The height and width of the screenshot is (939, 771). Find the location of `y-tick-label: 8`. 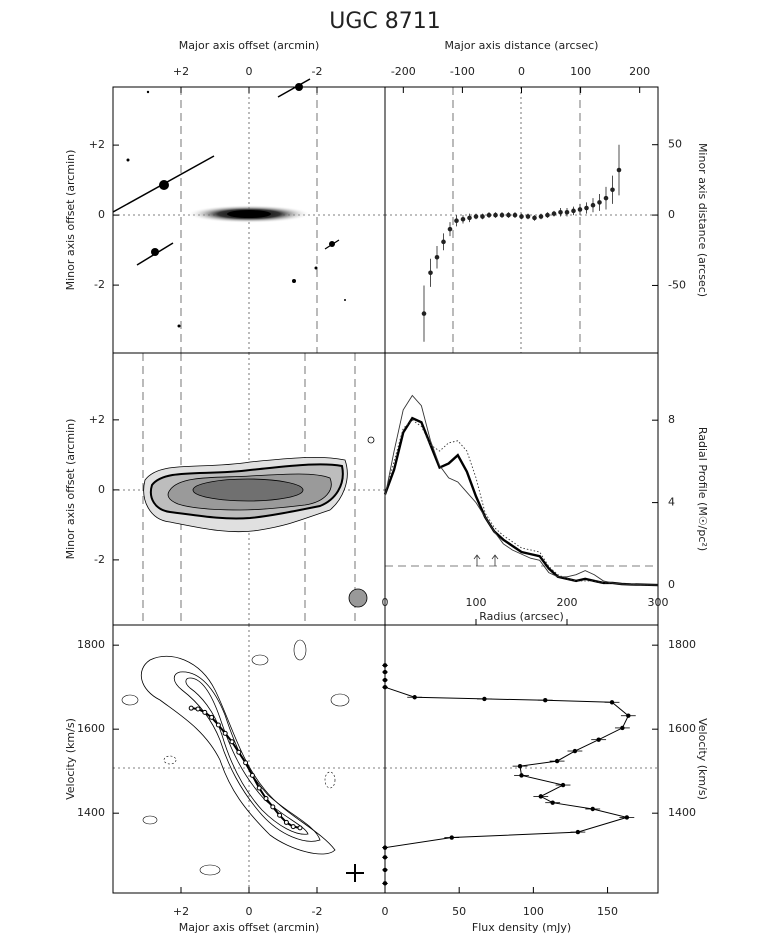

y-tick-label: 8 is located at coordinates (671, 419).